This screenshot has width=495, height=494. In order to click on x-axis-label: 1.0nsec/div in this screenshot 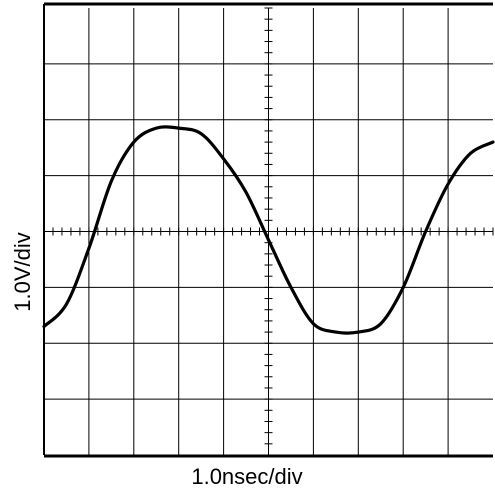, I will do `click(246, 476)`.